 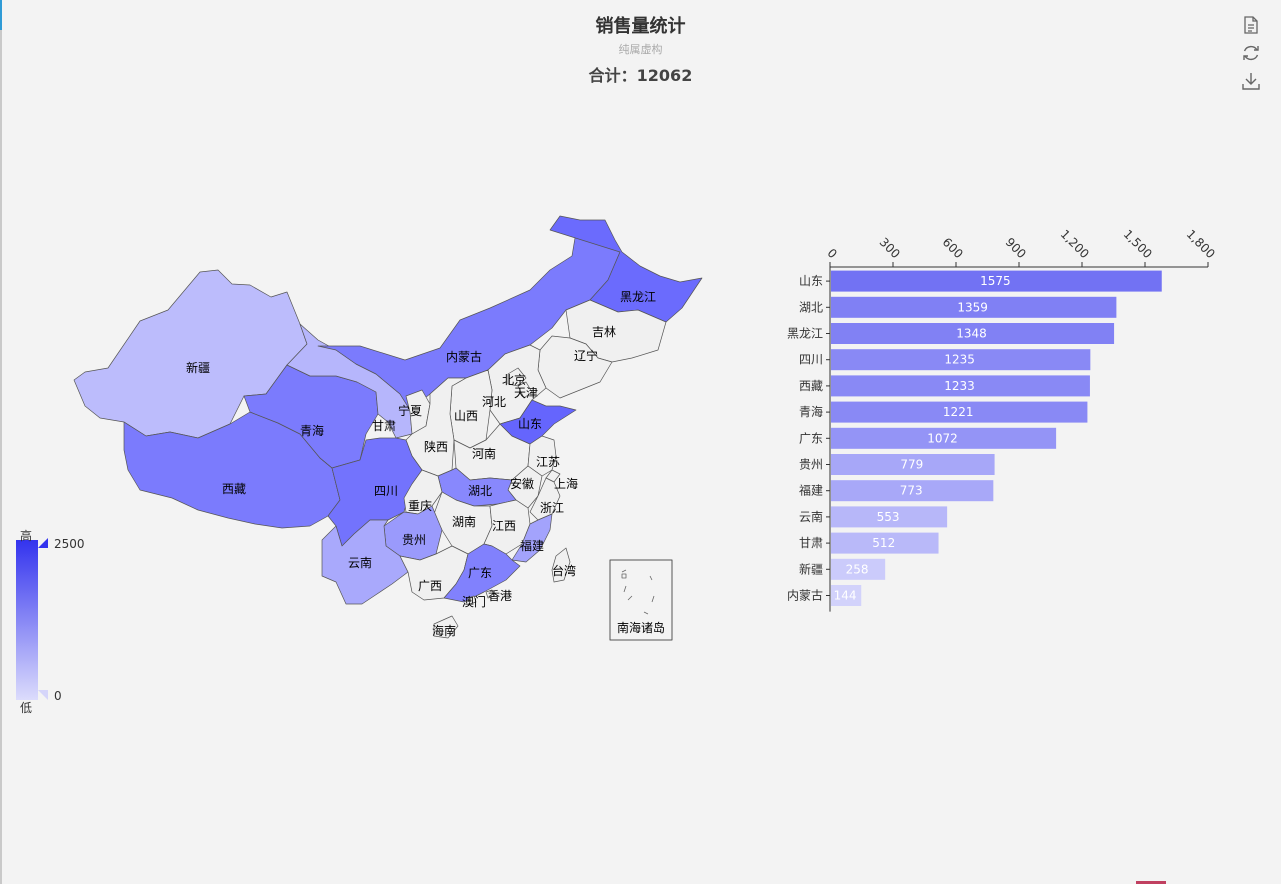 I want to click on bar-value-label: 1221, so click(x=958, y=412).